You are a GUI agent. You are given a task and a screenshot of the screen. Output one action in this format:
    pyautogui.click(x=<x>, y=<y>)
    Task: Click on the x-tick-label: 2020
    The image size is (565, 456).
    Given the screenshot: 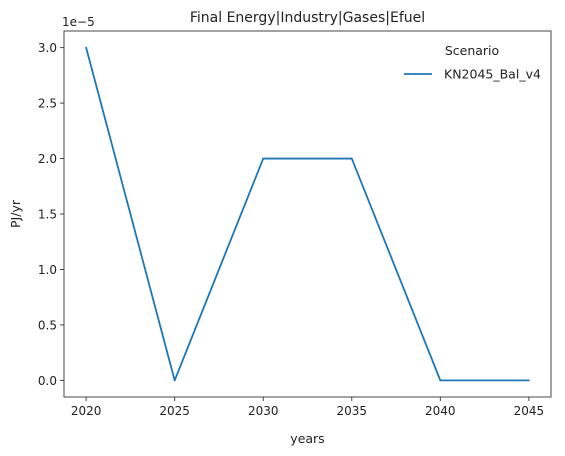 What is the action you would take?
    pyautogui.click(x=86, y=411)
    